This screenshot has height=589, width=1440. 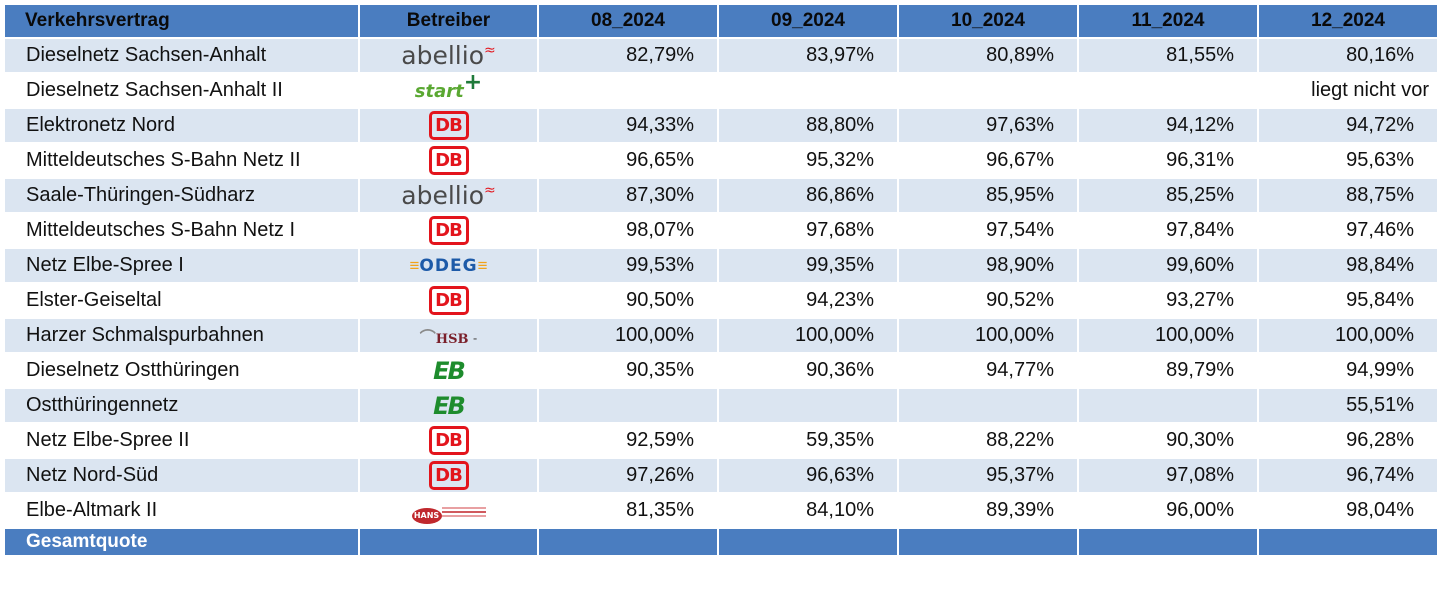 I want to click on total-row: Gesamtquote, so click(x=721, y=542).